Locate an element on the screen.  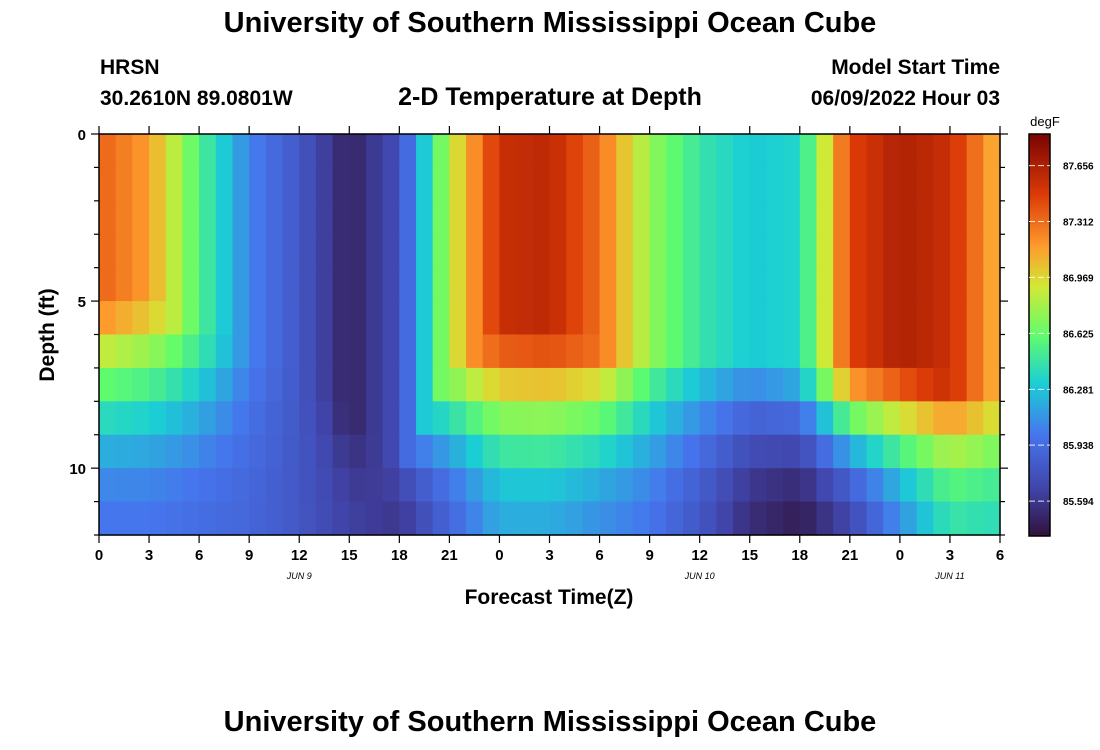
x-tick-label: 6 is located at coordinates (199, 555).